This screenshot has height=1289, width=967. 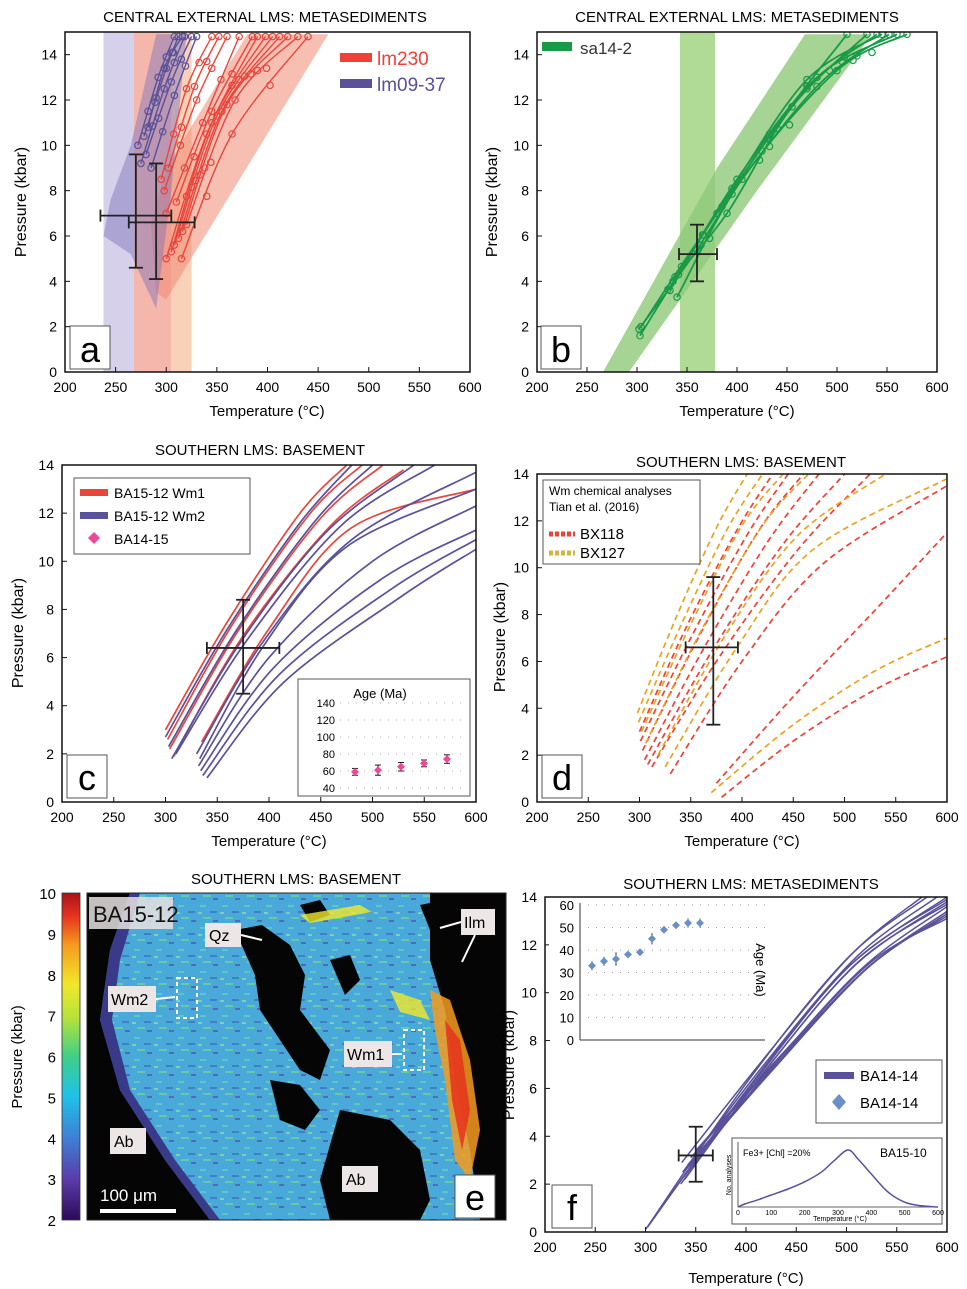 What do you see at coordinates (219, 936) in the screenshot?
I see `qz-label: Qz` at bounding box center [219, 936].